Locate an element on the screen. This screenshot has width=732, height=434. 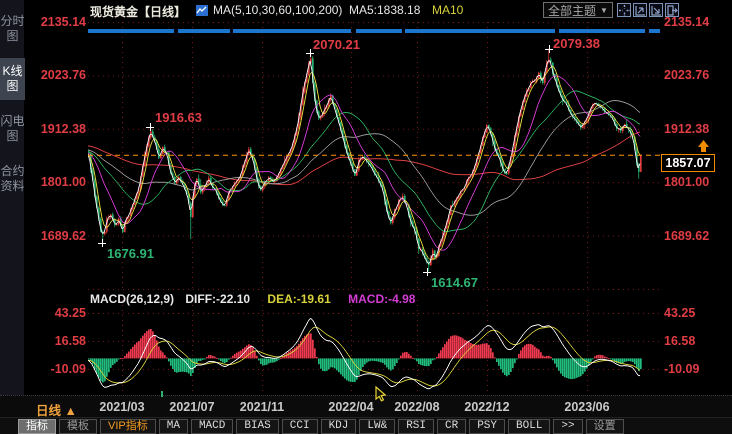
toolbar-button-14: 设置 is located at coordinates (604, 426).